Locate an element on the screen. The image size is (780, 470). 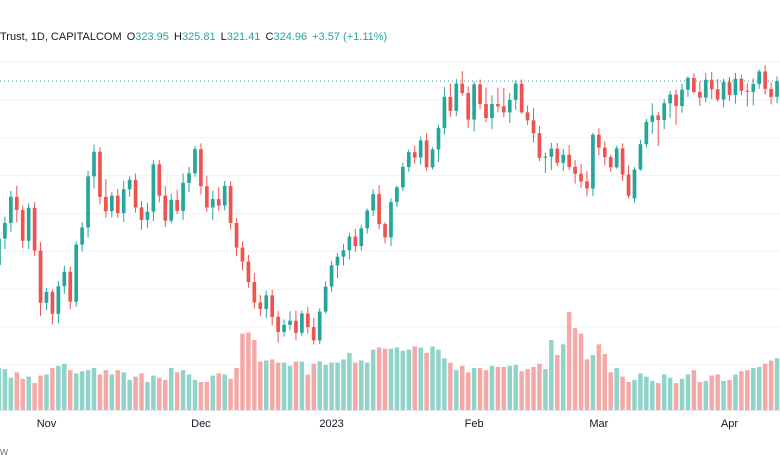
close-label: C is located at coordinates (269, 37).